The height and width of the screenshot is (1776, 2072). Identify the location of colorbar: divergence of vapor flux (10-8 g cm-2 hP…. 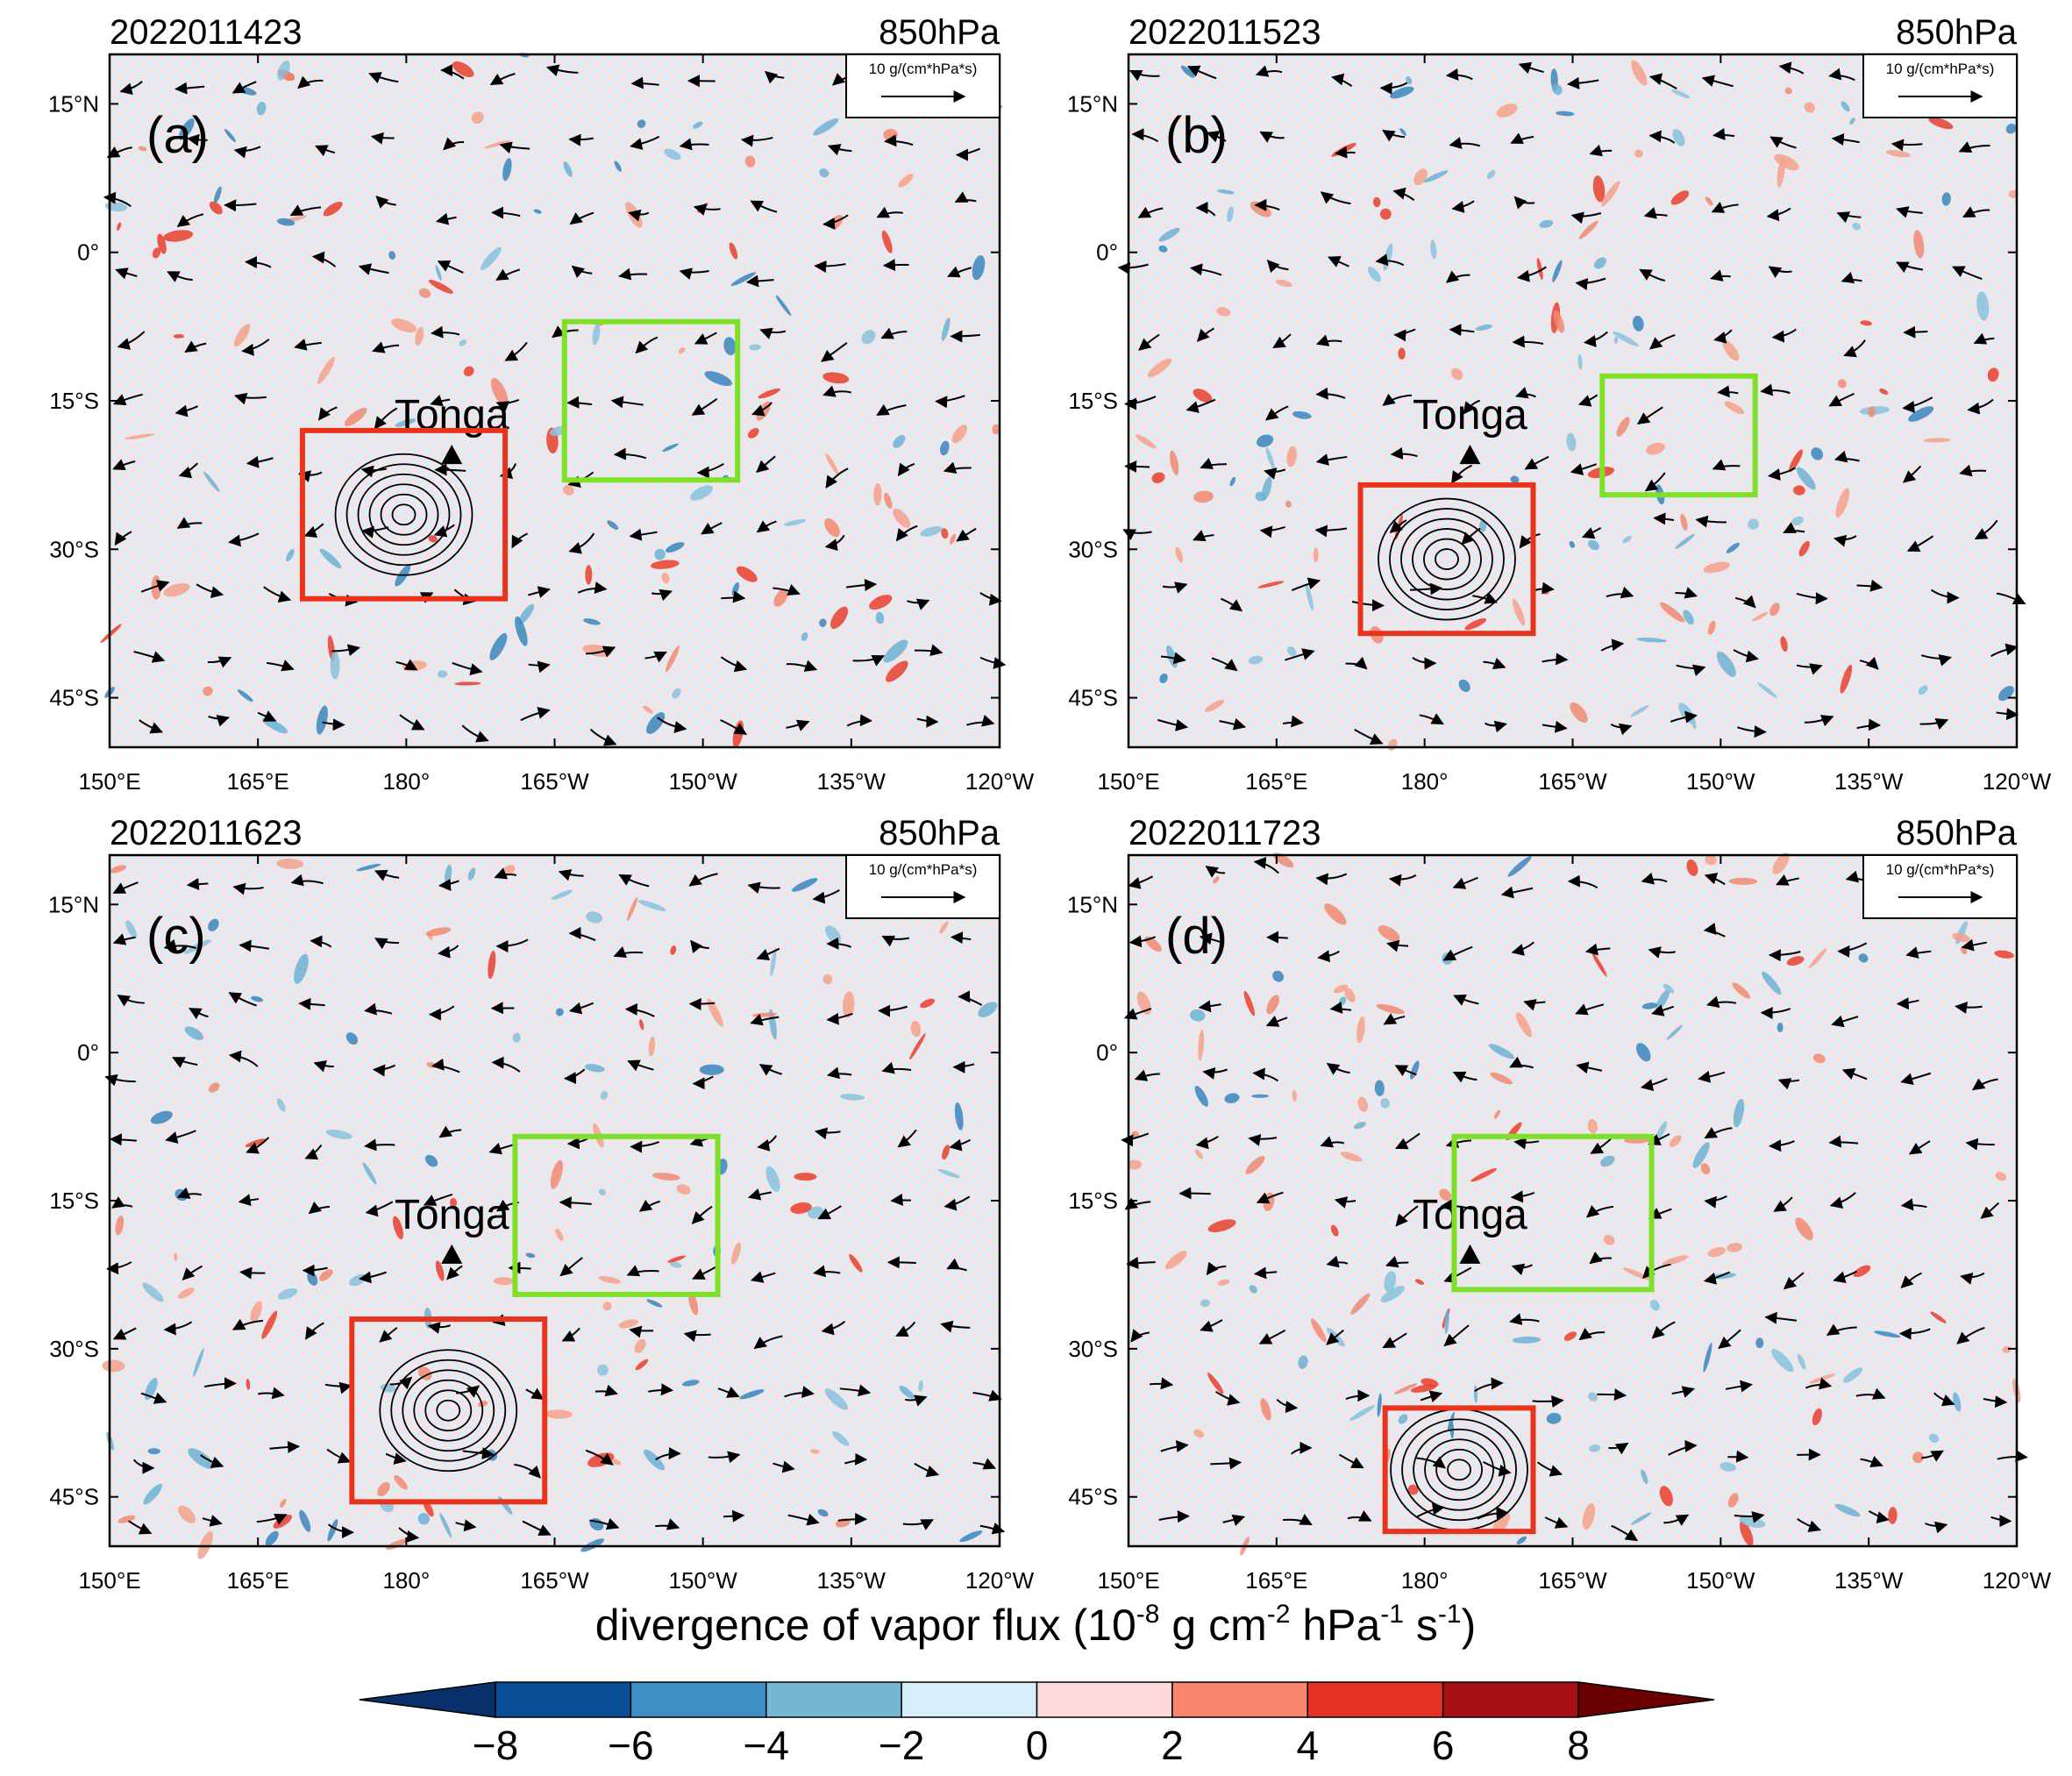
(1037, 1684).